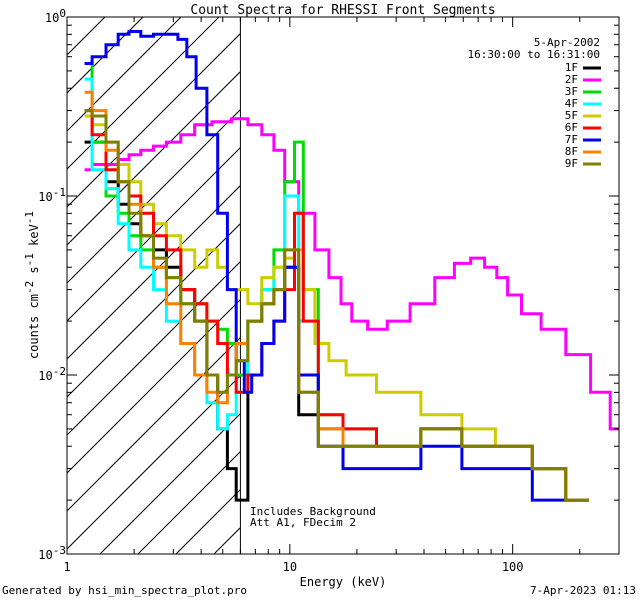 The width and height of the screenshot is (640, 600). What do you see at coordinates (52, 553) in the screenshot?
I see `y-tick-label-1e-3: 10⁻³` at bounding box center [52, 553].